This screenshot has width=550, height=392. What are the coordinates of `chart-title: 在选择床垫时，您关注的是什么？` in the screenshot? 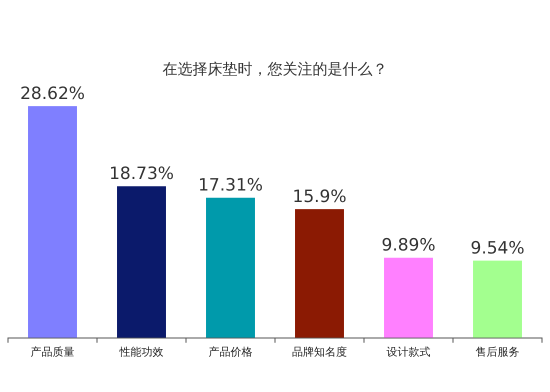 It's located at (275, 69).